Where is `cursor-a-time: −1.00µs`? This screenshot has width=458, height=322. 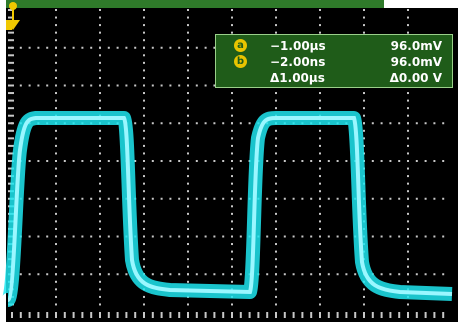
cursor-a-time: −1.00µs is located at coordinates (298, 46).